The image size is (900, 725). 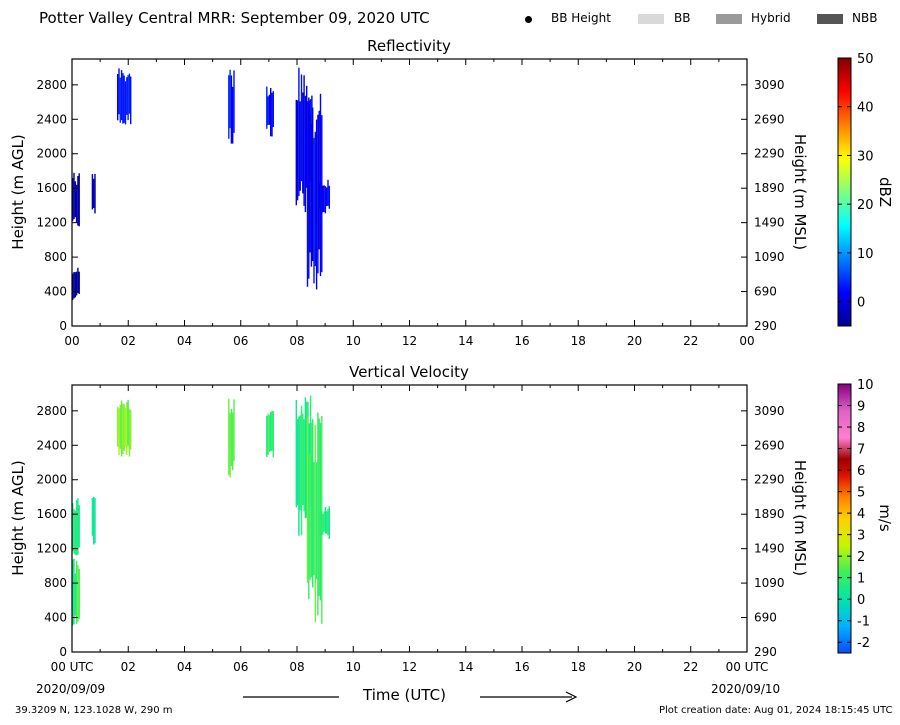 What do you see at coordinates (690, 341) in the screenshot?
I see `x-tick-label: 22` at bounding box center [690, 341].